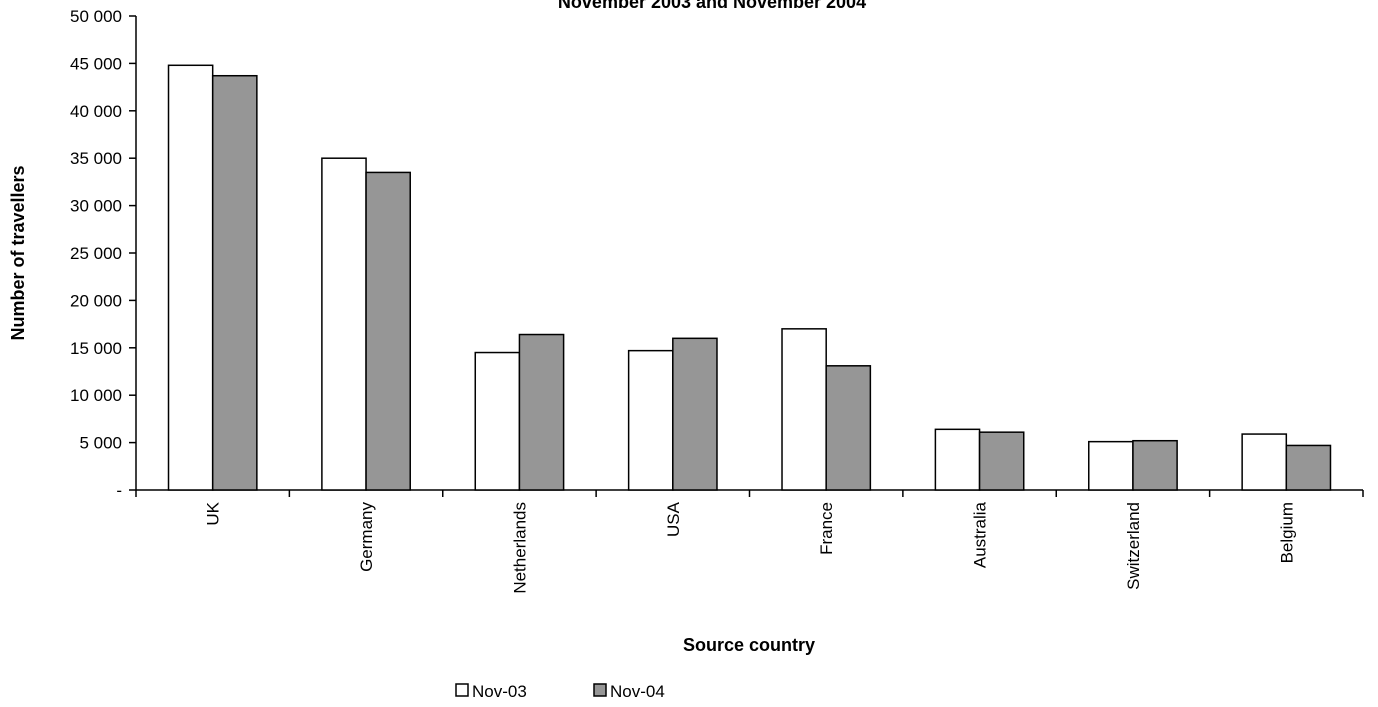 This screenshot has height=707, width=1378. What do you see at coordinates (673, 519) in the screenshot?
I see `x-tick-label: USA` at bounding box center [673, 519].